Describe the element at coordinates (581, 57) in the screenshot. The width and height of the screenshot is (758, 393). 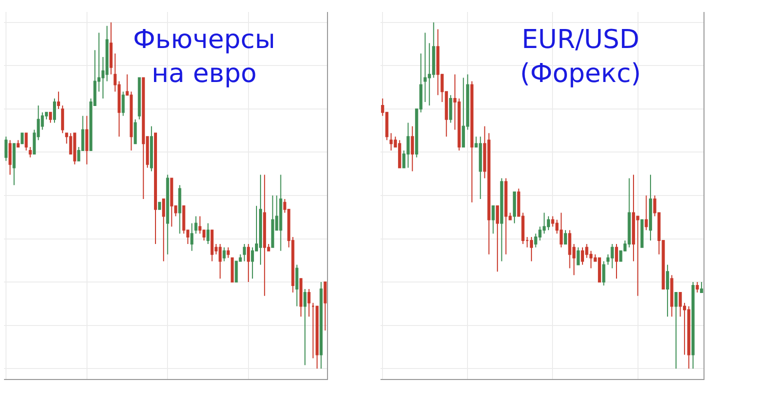
I see `text: EUR/USD (Форекс)` at that location.